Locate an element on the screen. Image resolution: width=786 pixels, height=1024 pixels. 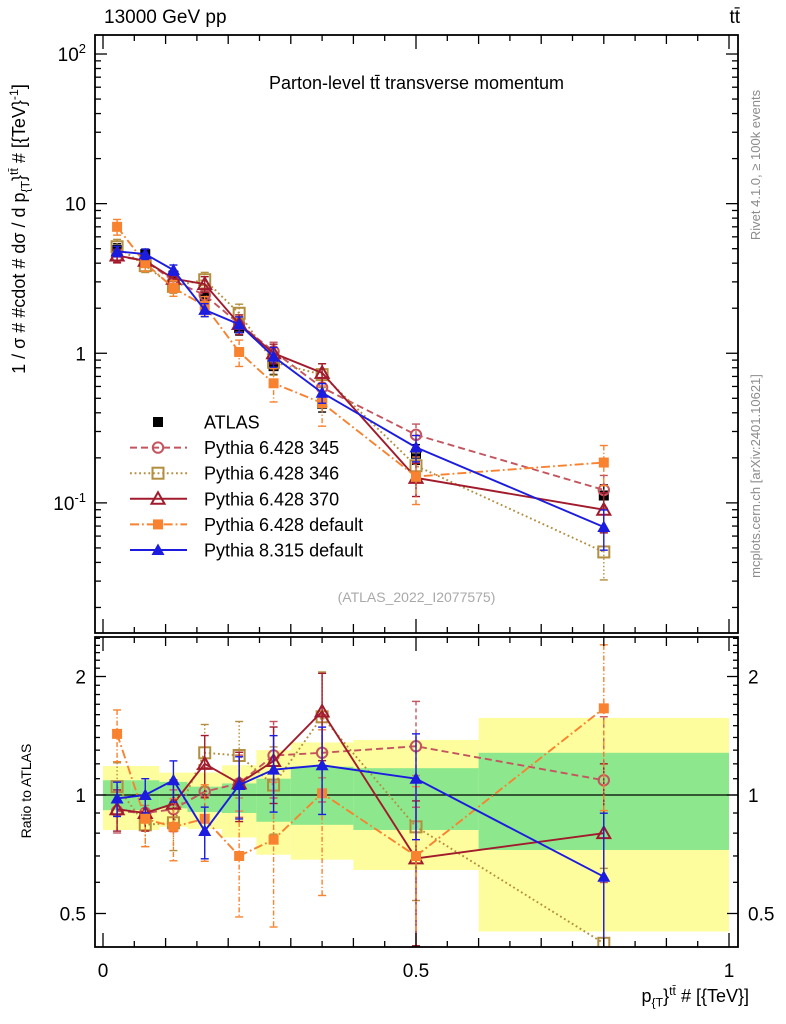
legend-entry-atlas: ATLAS is located at coordinates (206, 423).